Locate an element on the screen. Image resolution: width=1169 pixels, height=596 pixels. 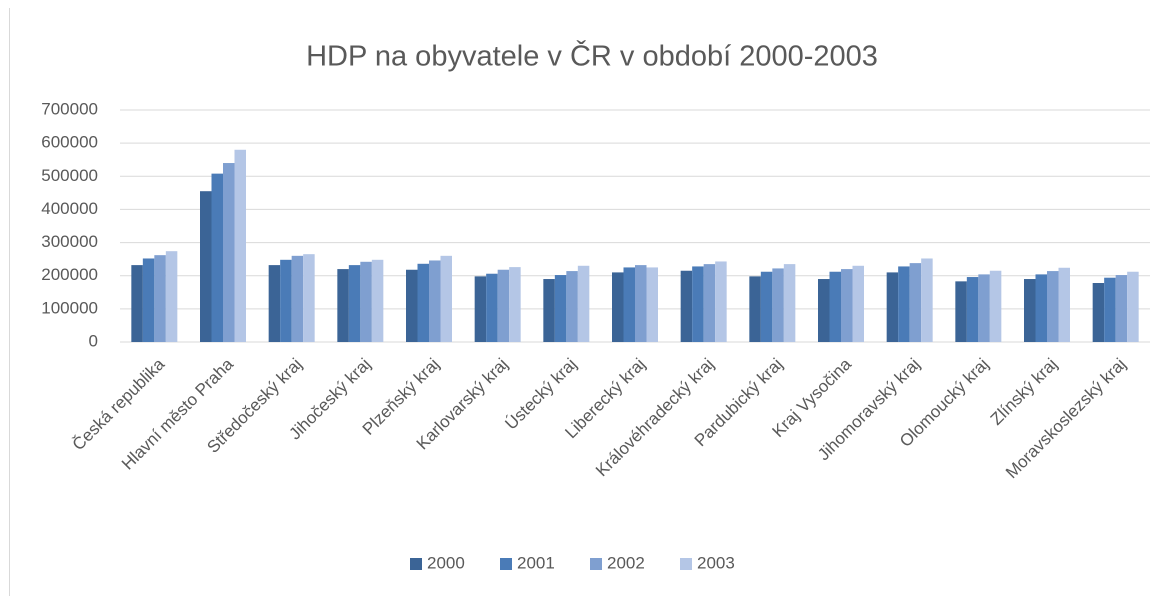
legend-label: 2002 is located at coordinates (626, 562).